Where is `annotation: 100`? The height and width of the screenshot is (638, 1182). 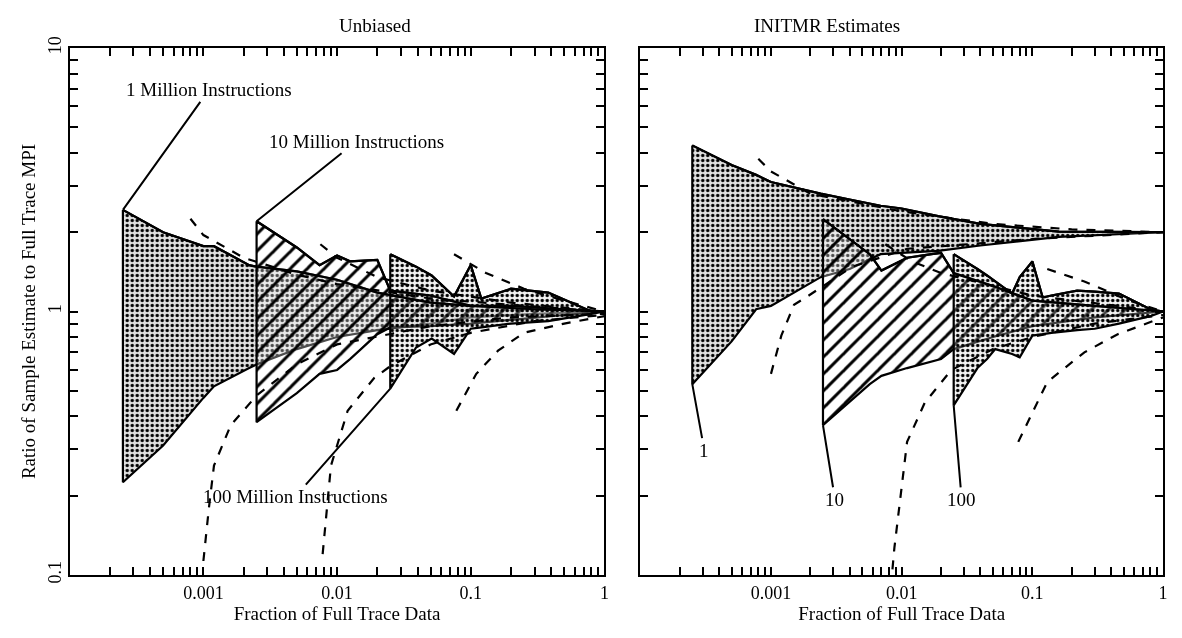
annotation: 100 is located at coordinates (961, 499).